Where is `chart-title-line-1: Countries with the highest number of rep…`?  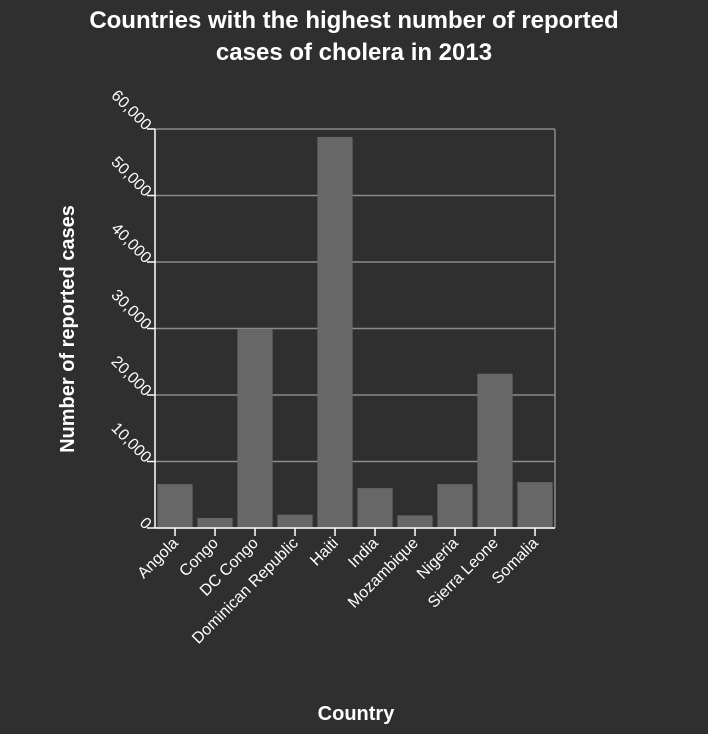 chart-title-line-1: Countries with the highest number of rep… is located at coordinates (353, 20).